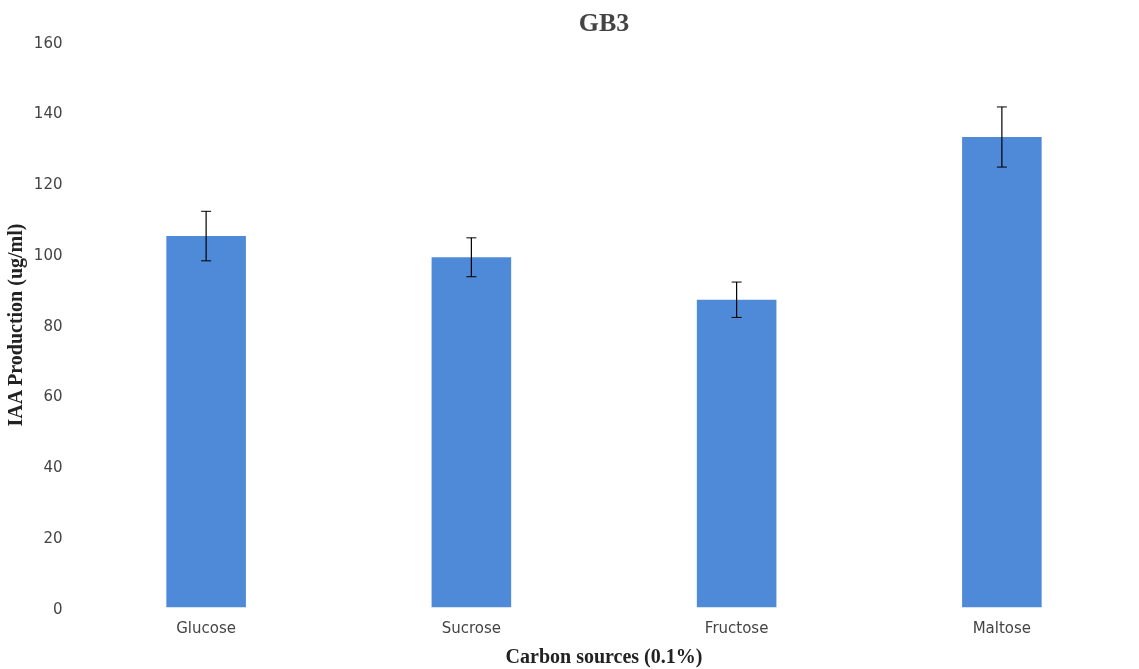 This screenshot has height=669, width=1139. I want to click on y-tick-label: 60, so click(53, 396).